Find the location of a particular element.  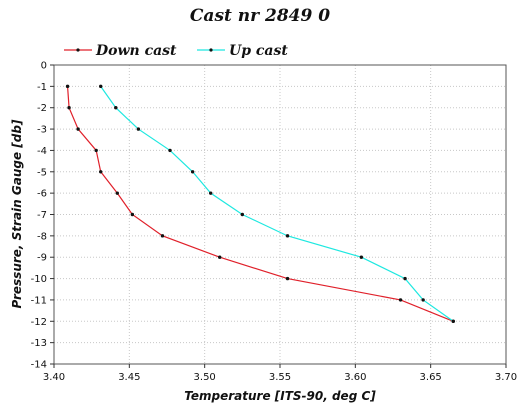

y-tick-label: -2 is located at coordinates (42, 108).